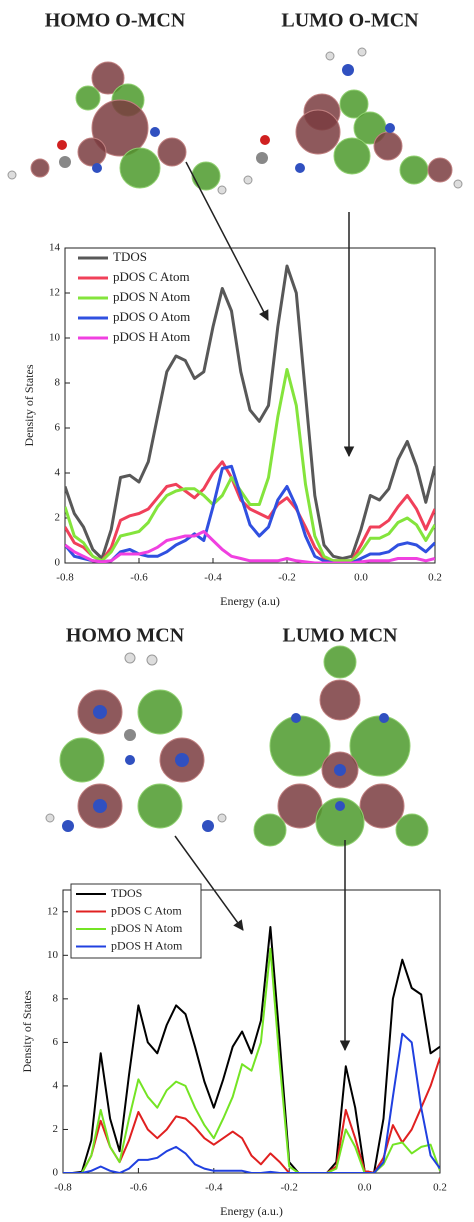 This screenshot has height=1222, width=474. I want to click on molecule-homo-mcn, so click(136, 742).